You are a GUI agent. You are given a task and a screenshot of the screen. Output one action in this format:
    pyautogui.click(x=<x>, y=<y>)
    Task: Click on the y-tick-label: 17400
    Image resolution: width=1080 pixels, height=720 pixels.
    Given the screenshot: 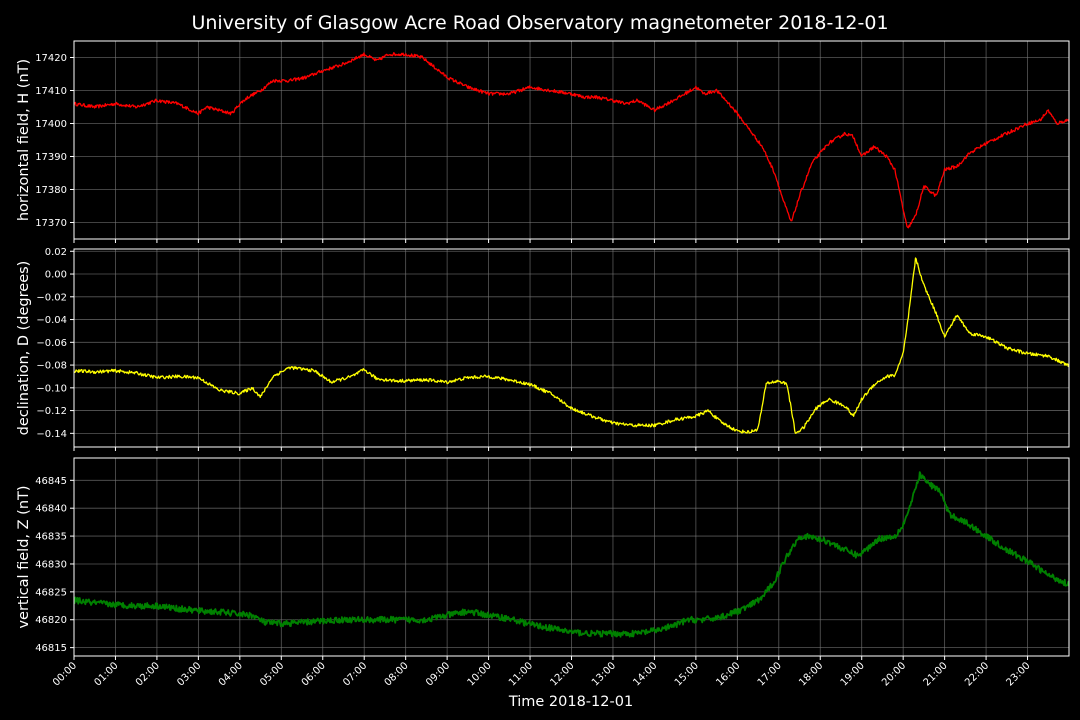 What is the action you would take?
    pyautogui.click(x=51, y=124)
    